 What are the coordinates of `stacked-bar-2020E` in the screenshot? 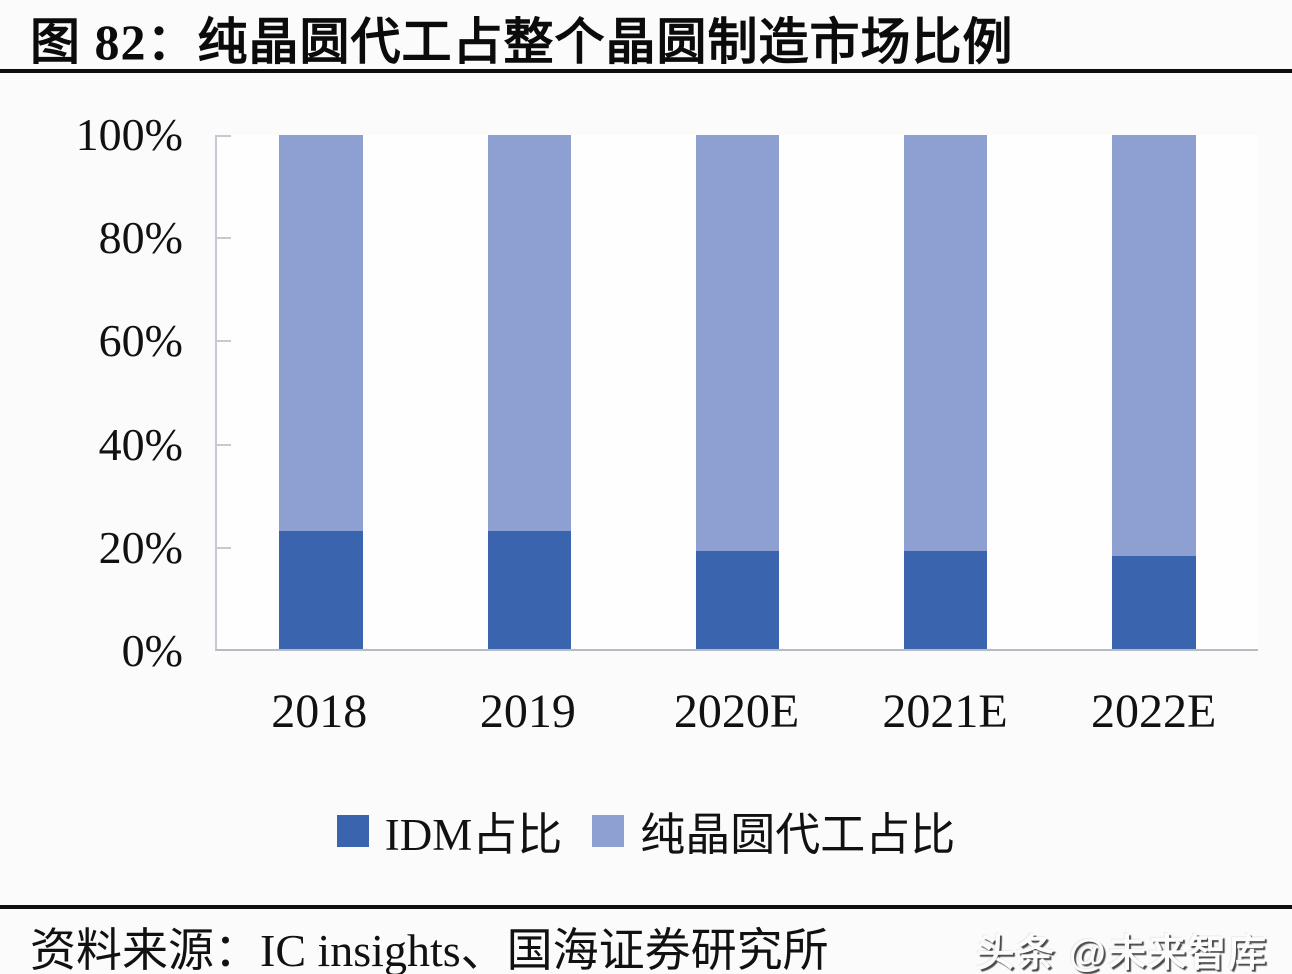 It's located at (737, 392).